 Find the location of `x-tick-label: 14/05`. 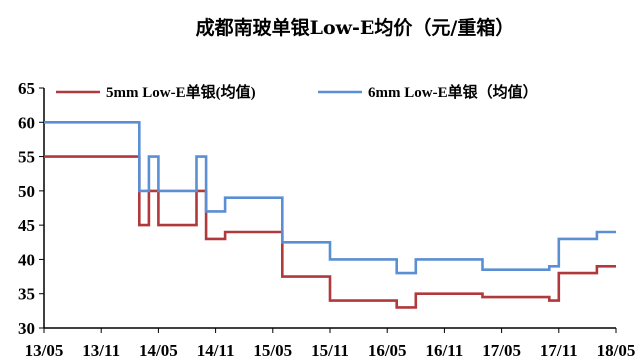

x-tick-label: 14/05 is located at coordinates (158, 350).